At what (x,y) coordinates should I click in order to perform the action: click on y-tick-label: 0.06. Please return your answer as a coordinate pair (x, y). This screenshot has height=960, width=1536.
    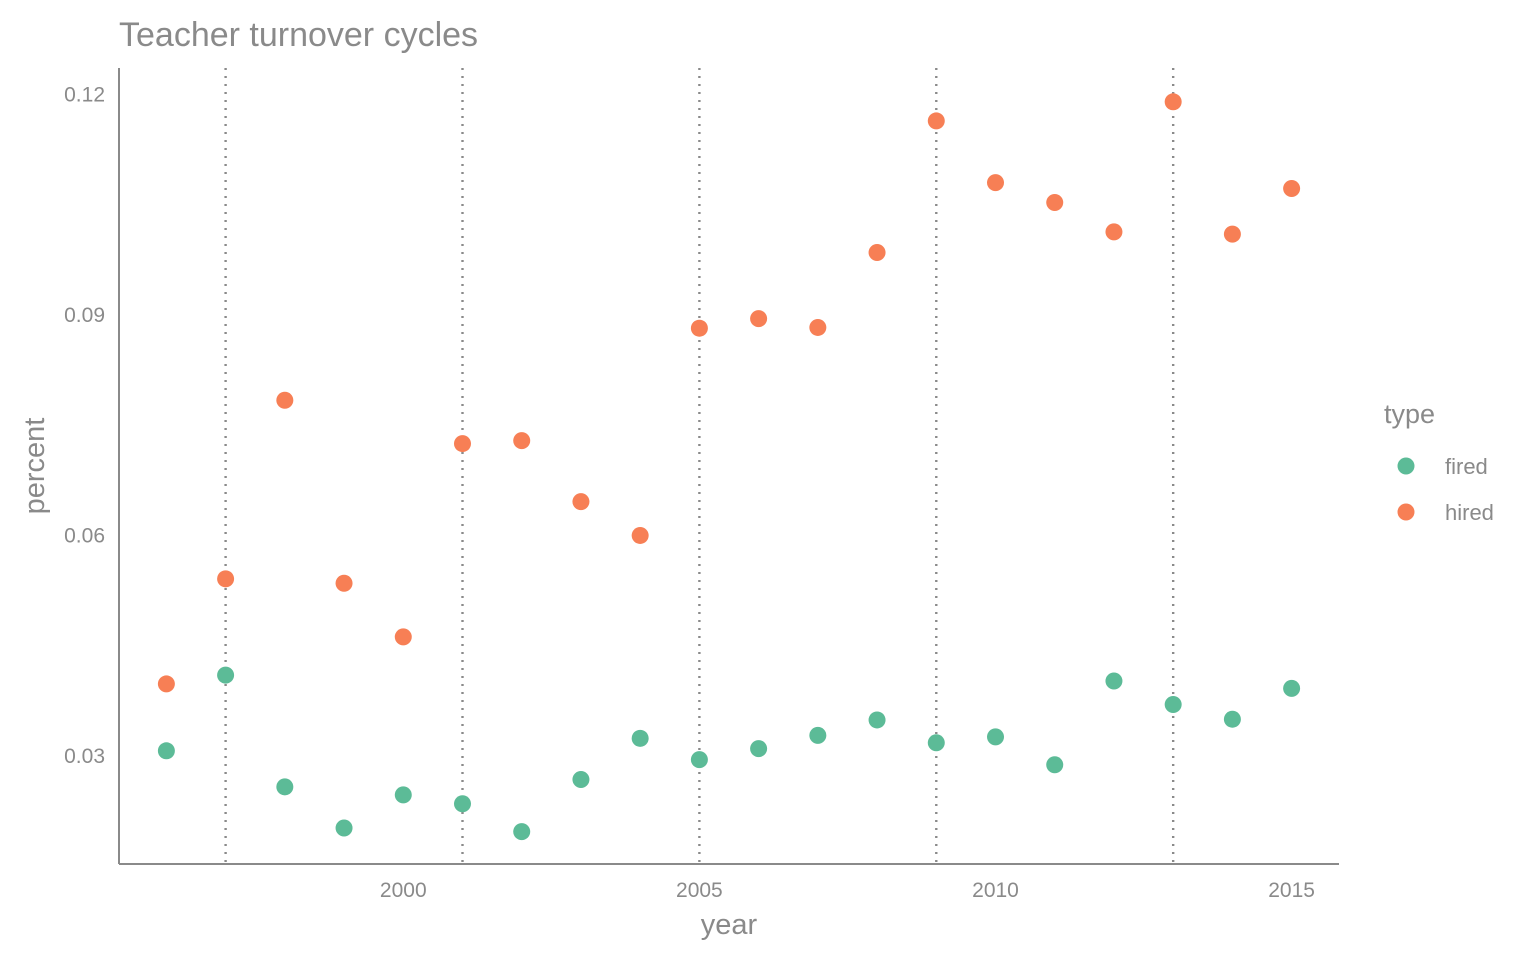
    Looking at the image, I should click on (84, 535).